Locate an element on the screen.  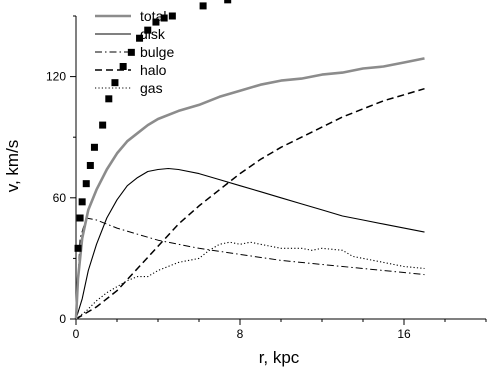
y-tick-label: 120 is located at coordinates (56, 77).